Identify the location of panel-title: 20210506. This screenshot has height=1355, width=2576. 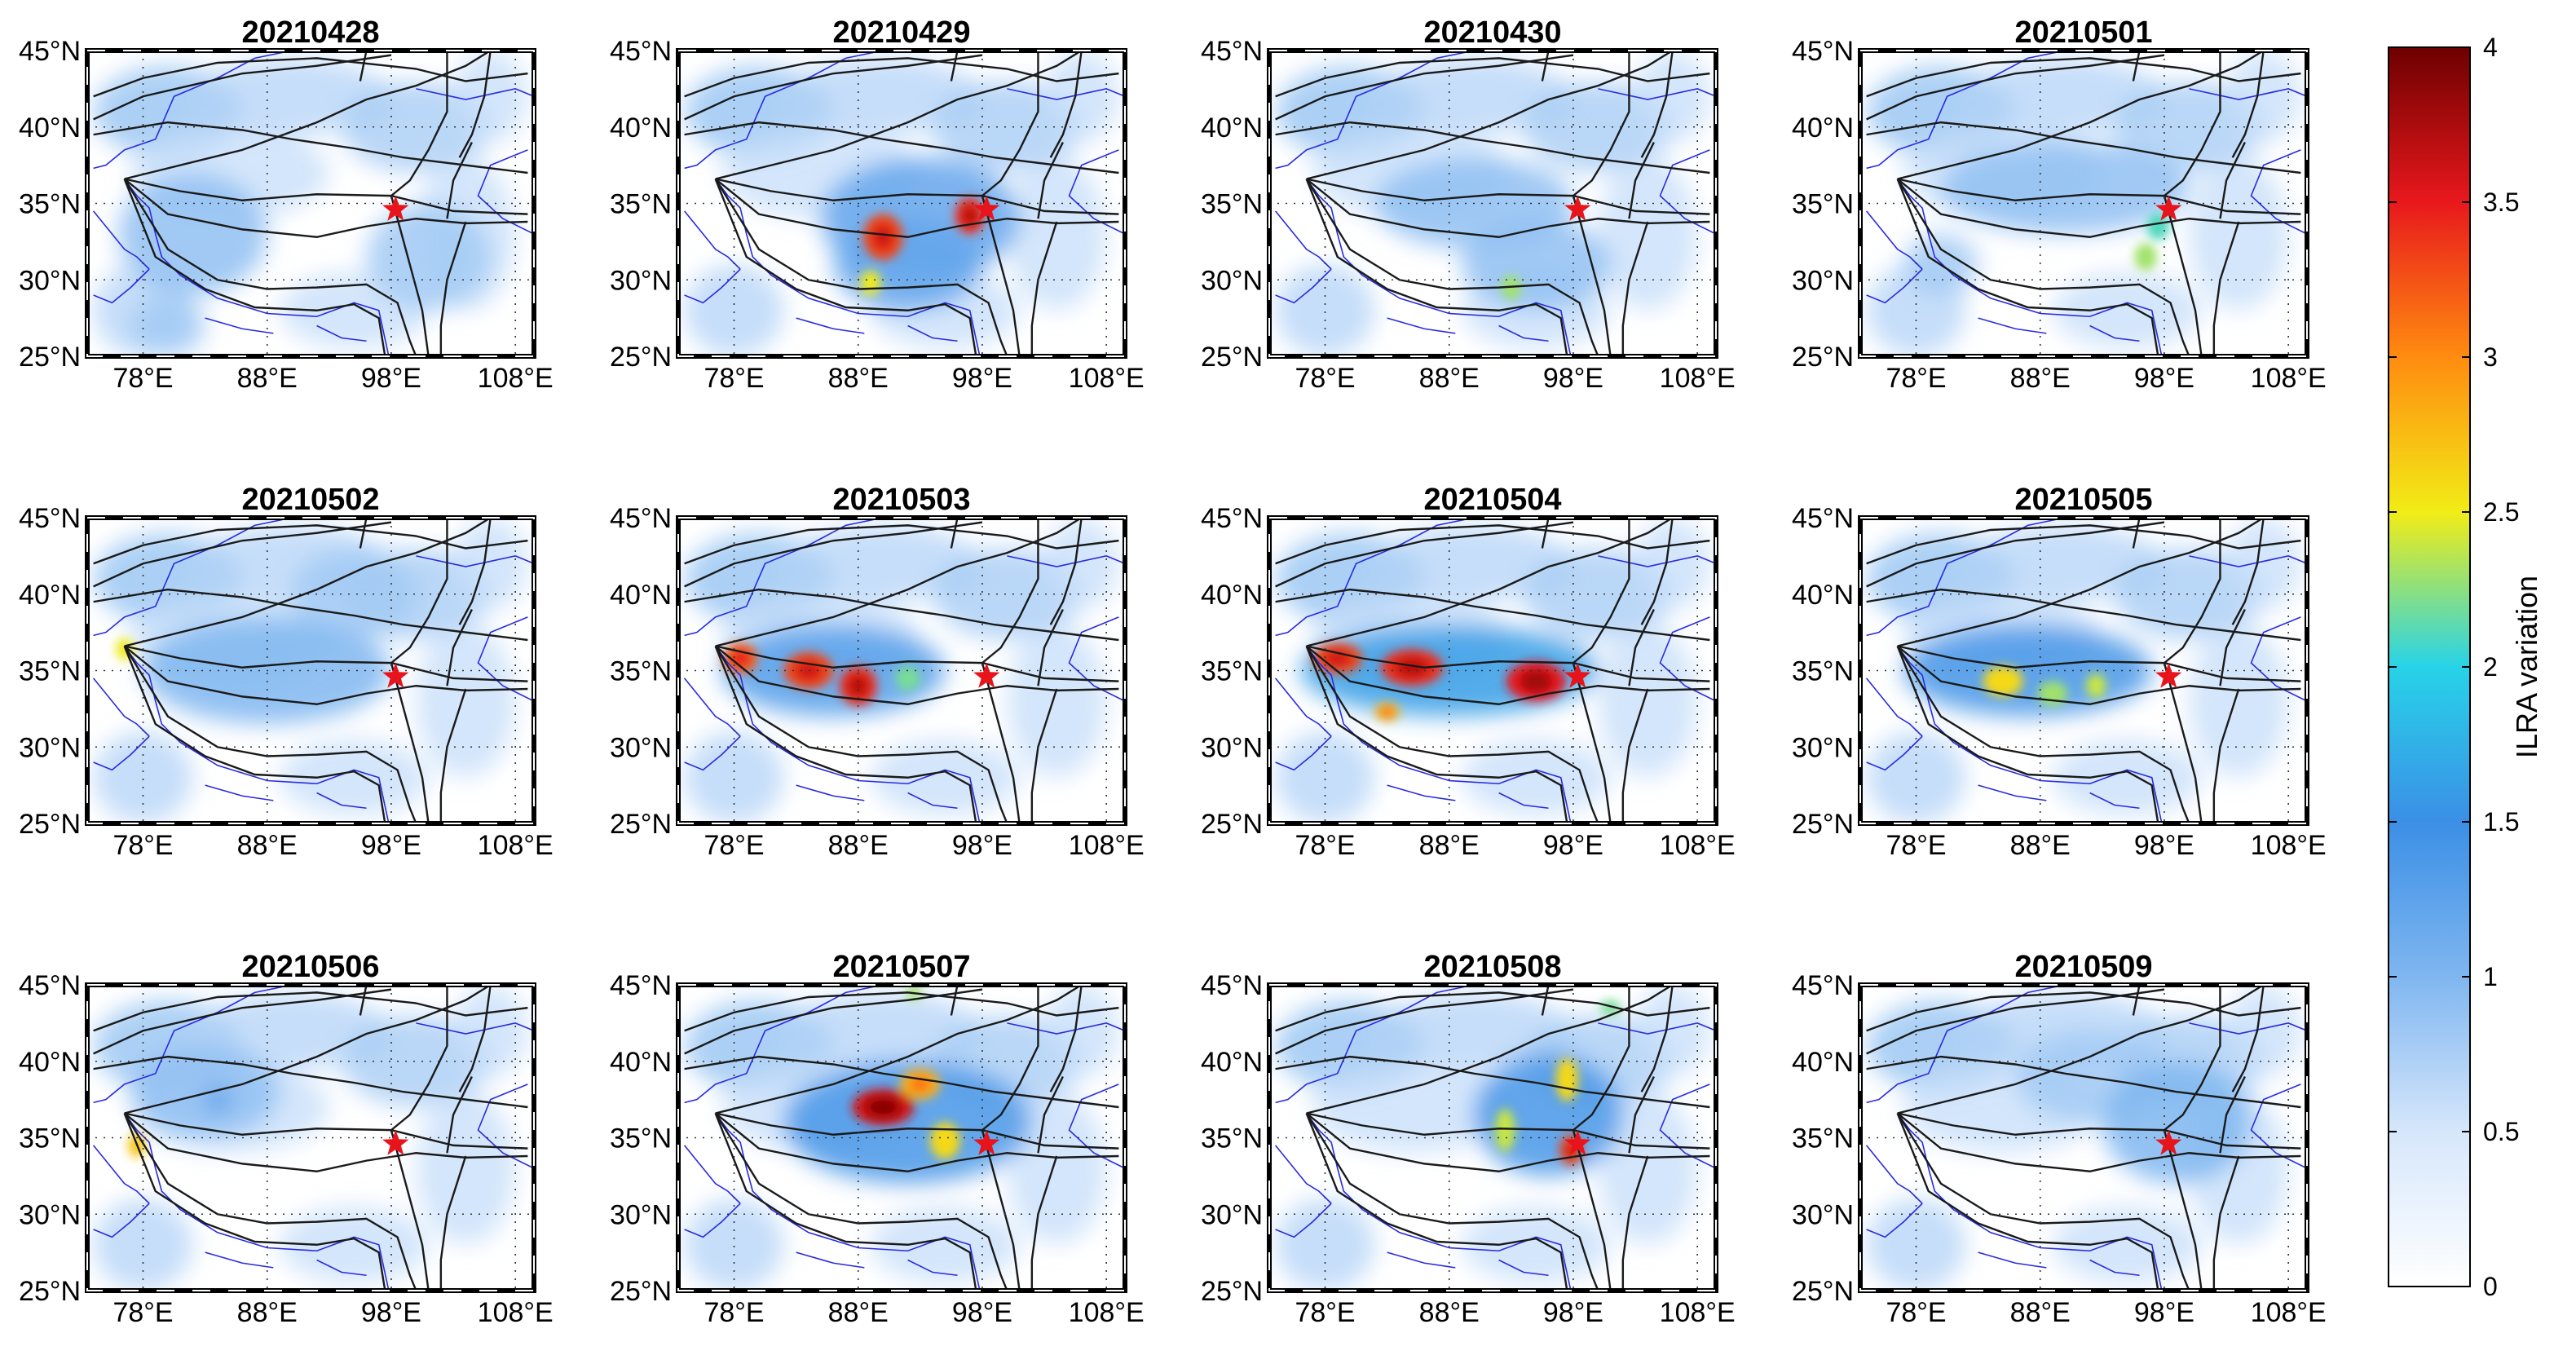
(310, 967).